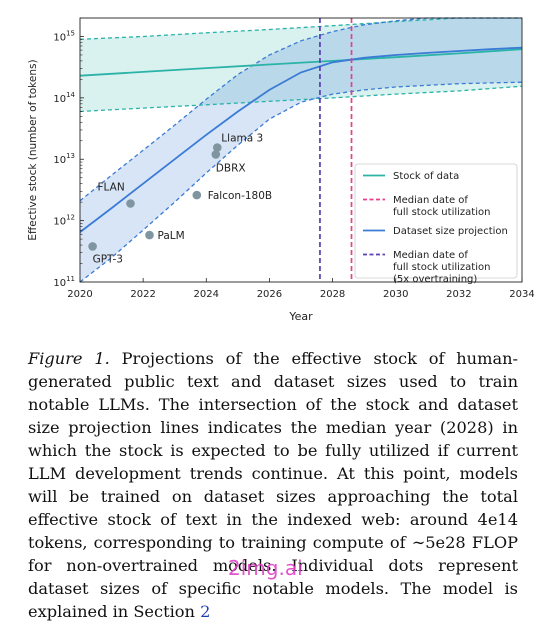 The height and width of the screenshot is (623, 542). Describe the element at coordinates (301, 99) in the screenshot. I see `stock-lower-bound-line` at that location.